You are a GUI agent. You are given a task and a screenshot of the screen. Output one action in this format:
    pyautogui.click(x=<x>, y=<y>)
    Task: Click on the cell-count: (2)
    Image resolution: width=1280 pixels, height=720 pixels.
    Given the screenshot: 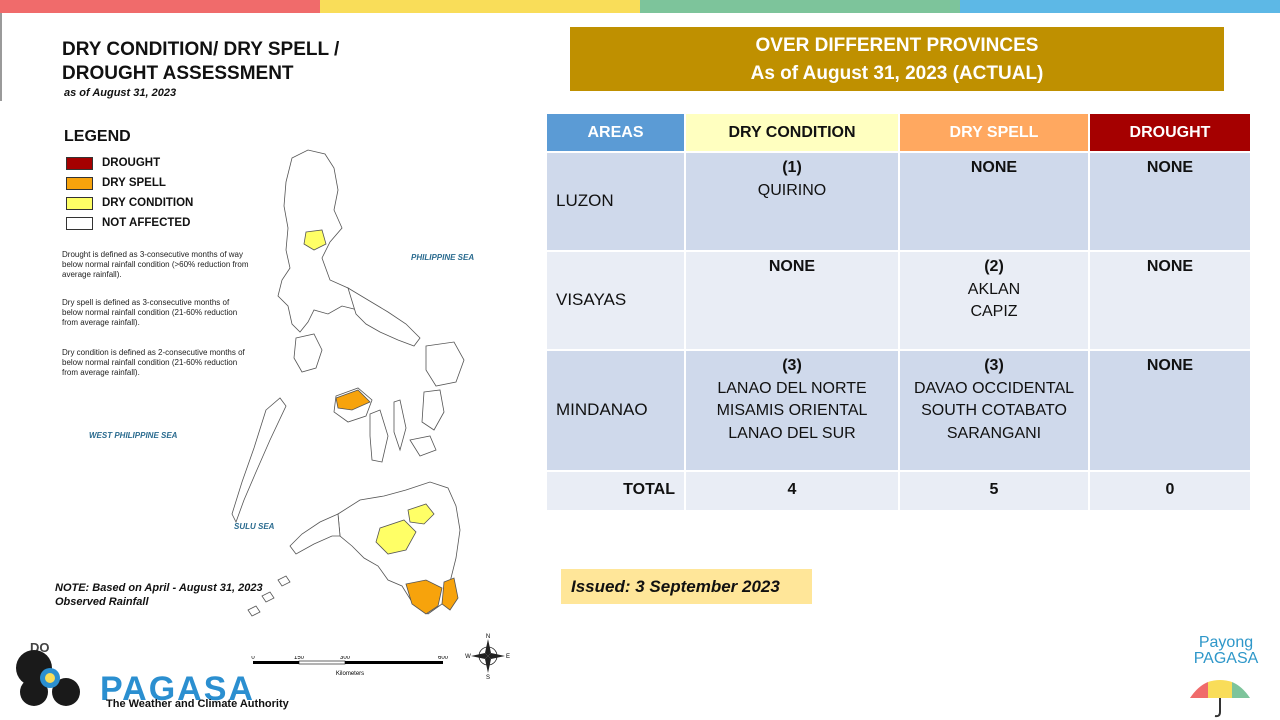 What is the action you would take?
    pyautogui.click(x=994, y=266)
    